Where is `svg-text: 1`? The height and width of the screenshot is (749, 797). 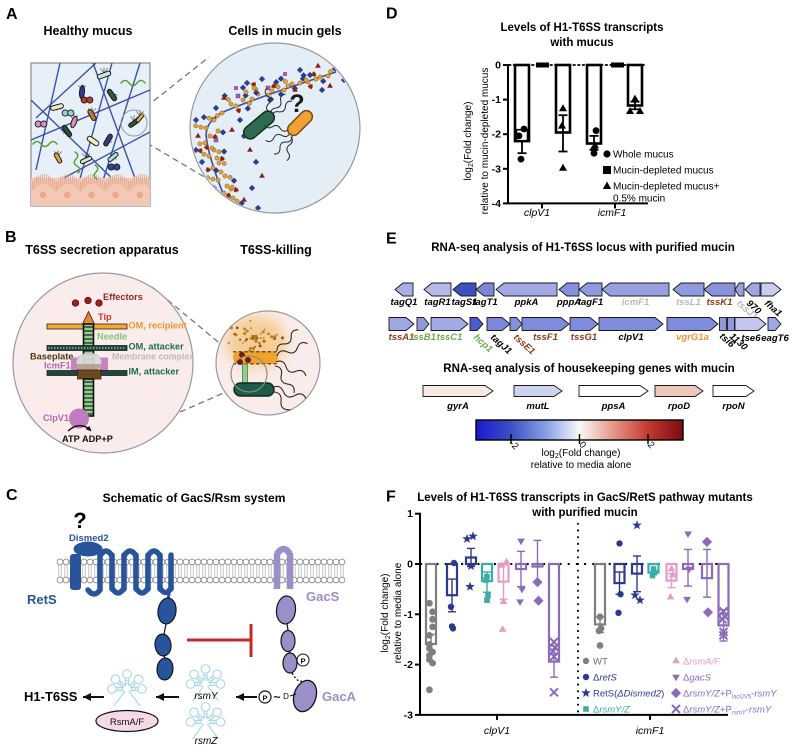 svg-text: 1 is located at coordinates (410, 514).